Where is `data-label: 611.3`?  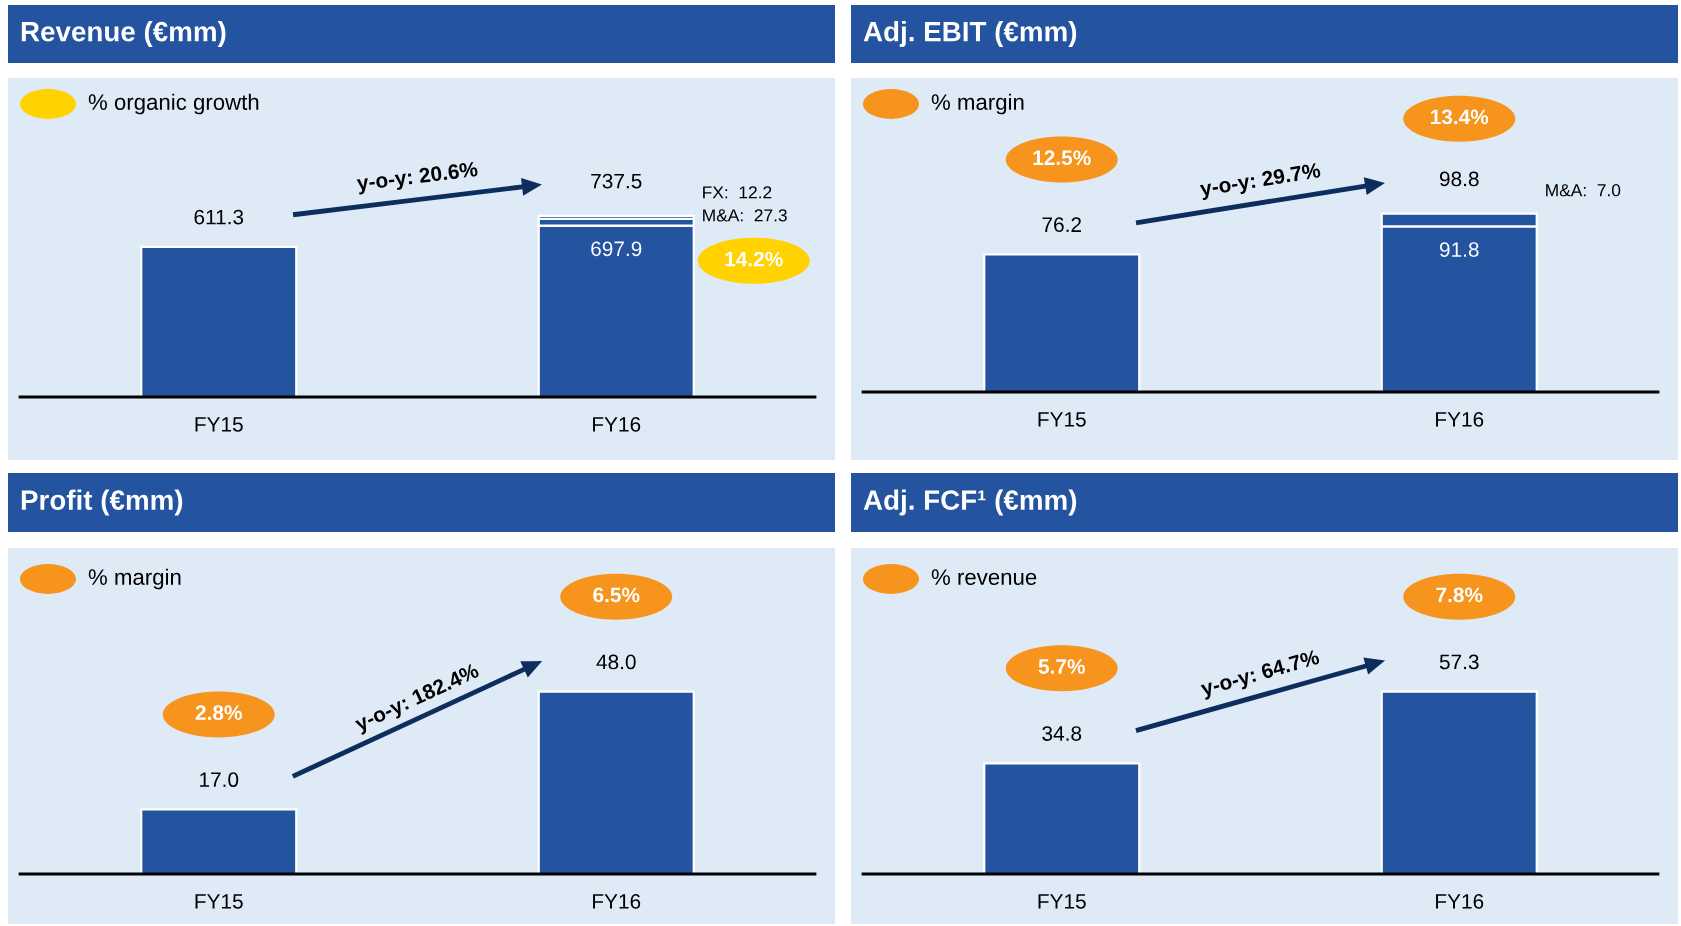 data-label: 611.3 is located at coordinates (219, 217).